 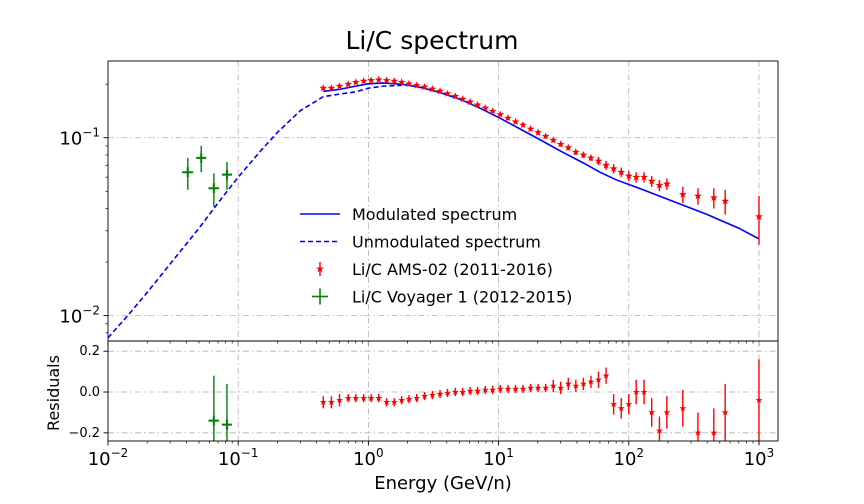 I want to click on x-tick-label: 10⁰, so click(x=368, y=458).